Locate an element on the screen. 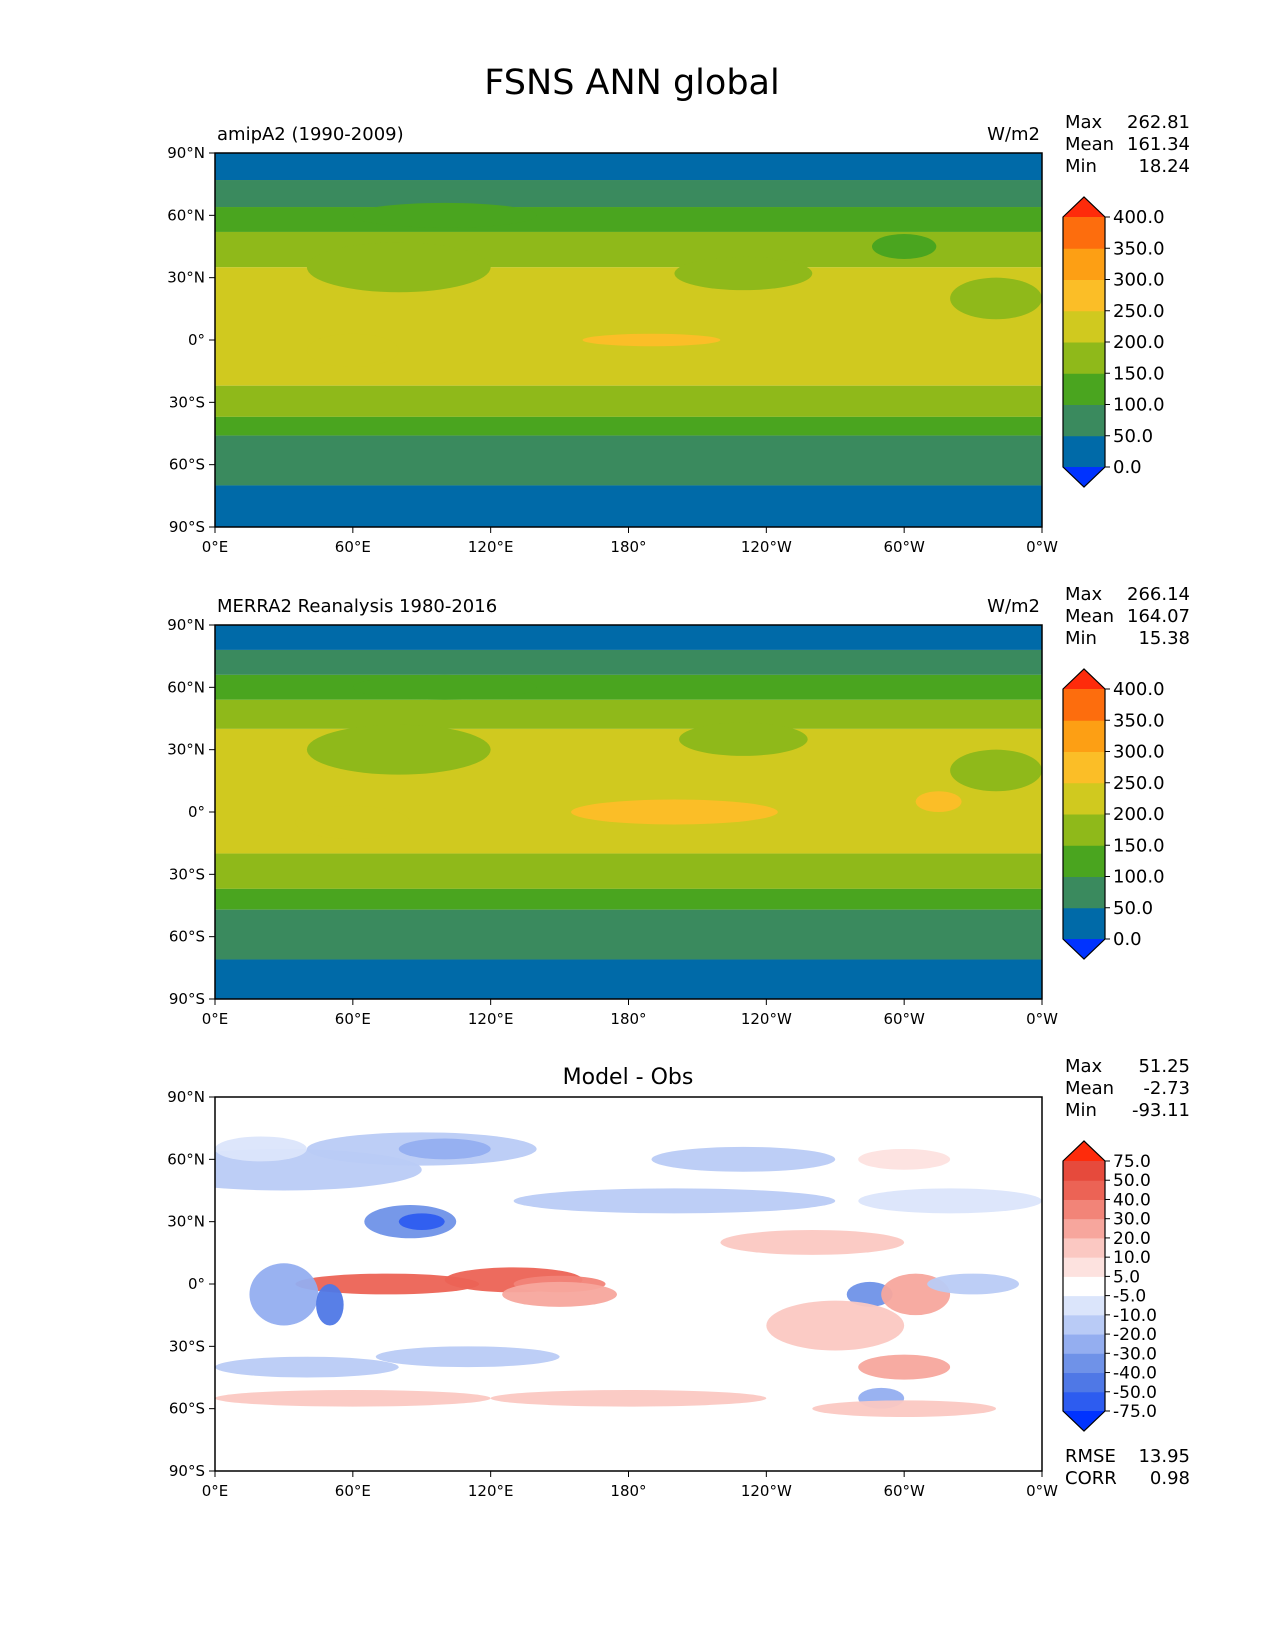 This screenshot has width=1275, height=1650. colorbar-label: 10.0 is located at coordinates (1132, 1258).